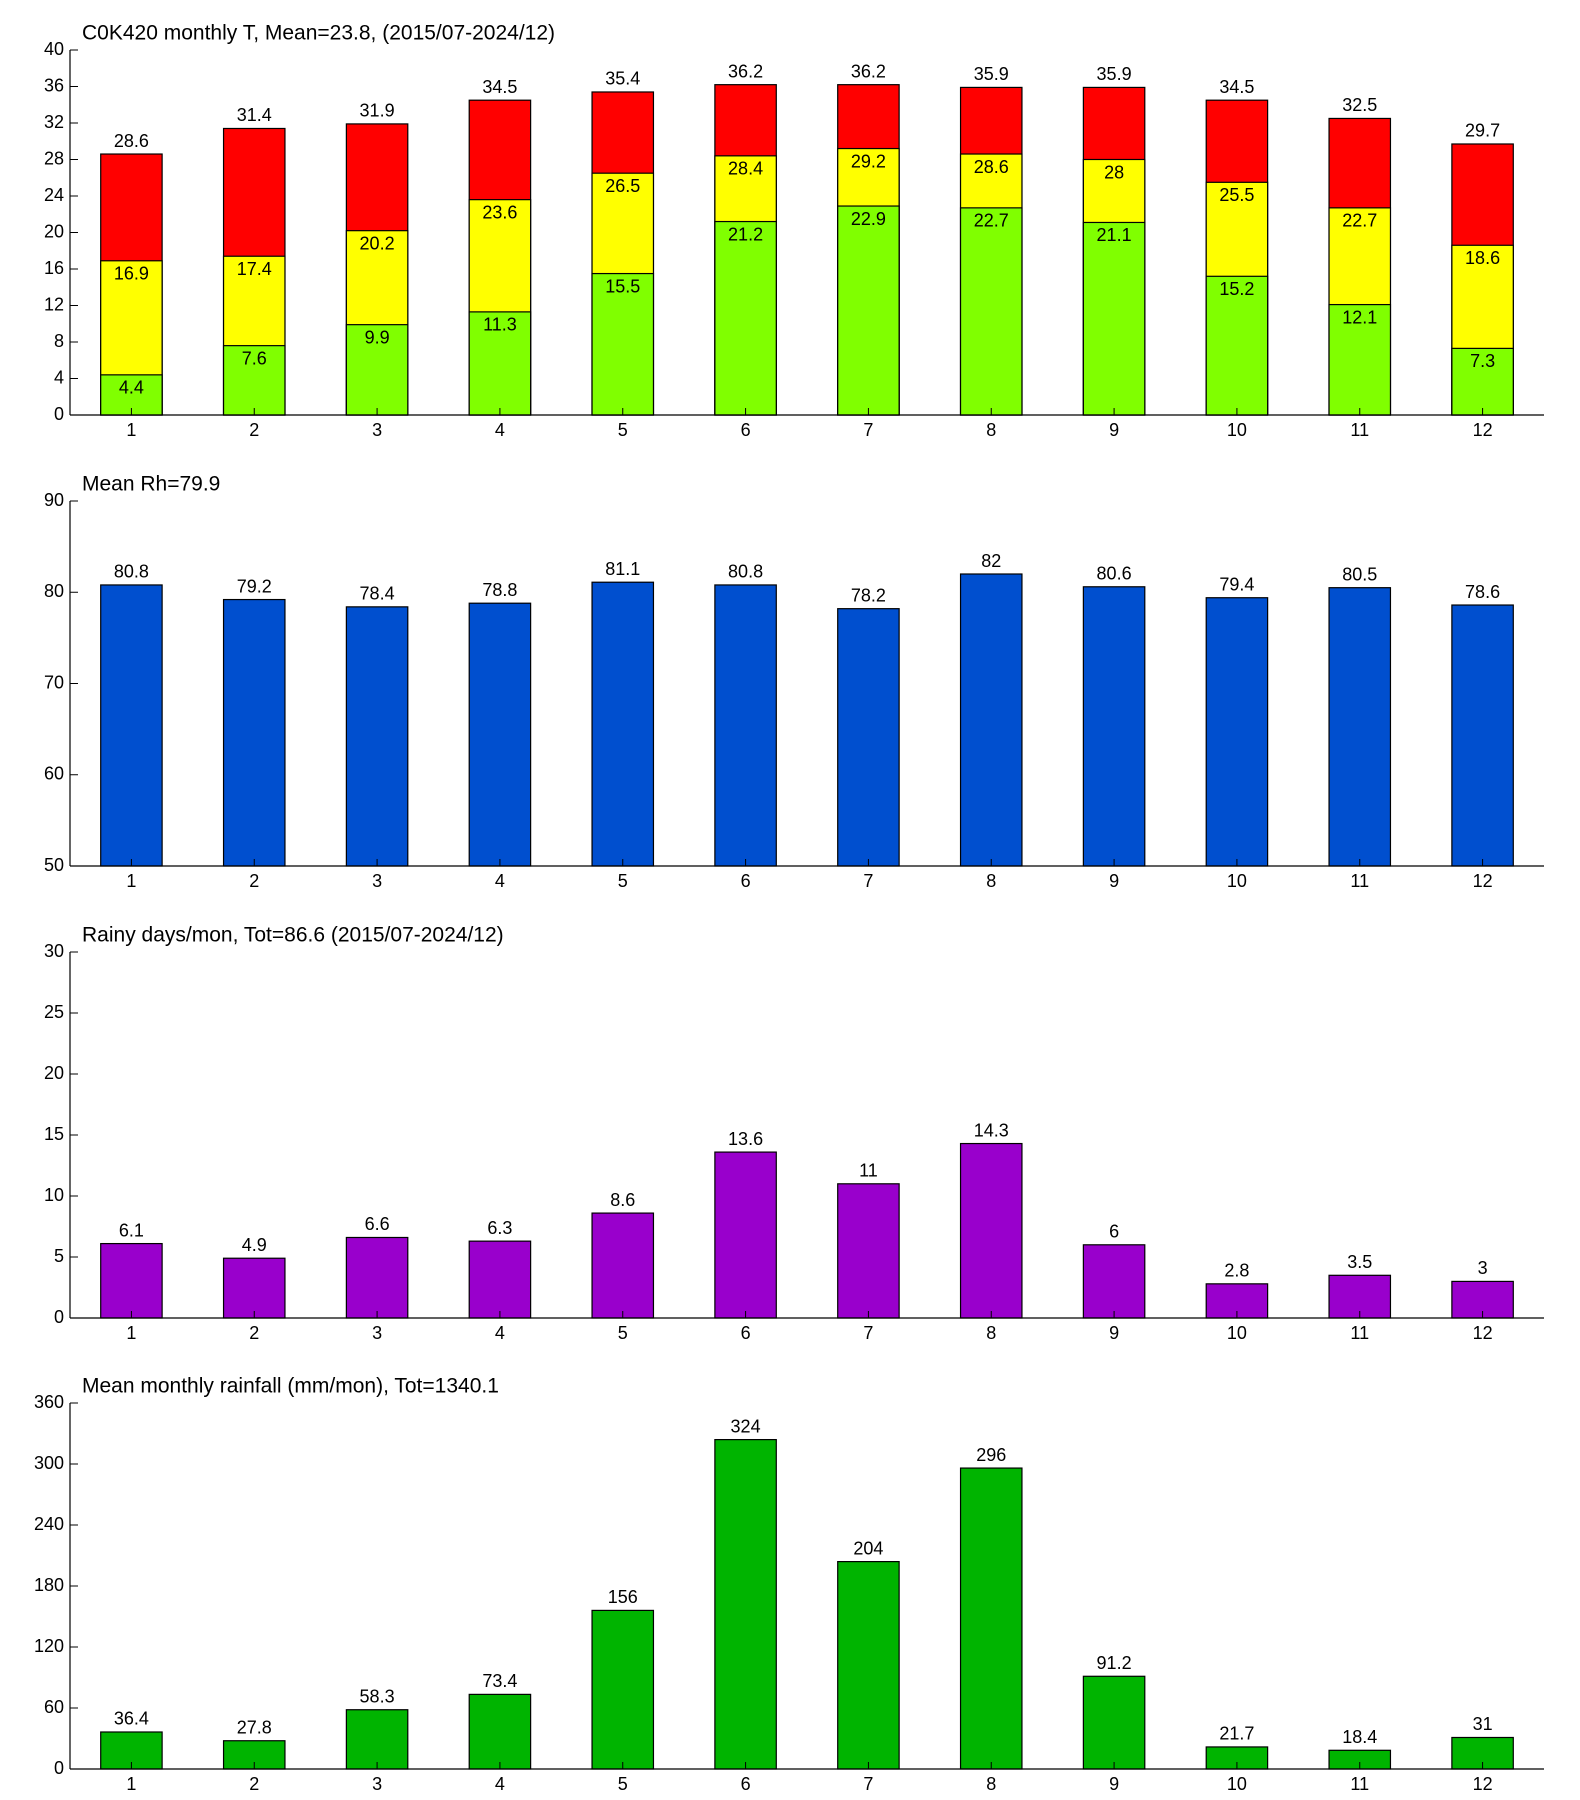 This screenshot has width=1580, height=1800. Describe the element at coordinates (1236, 195) in the screenshot. I see `value-label: 25.5` at that location.